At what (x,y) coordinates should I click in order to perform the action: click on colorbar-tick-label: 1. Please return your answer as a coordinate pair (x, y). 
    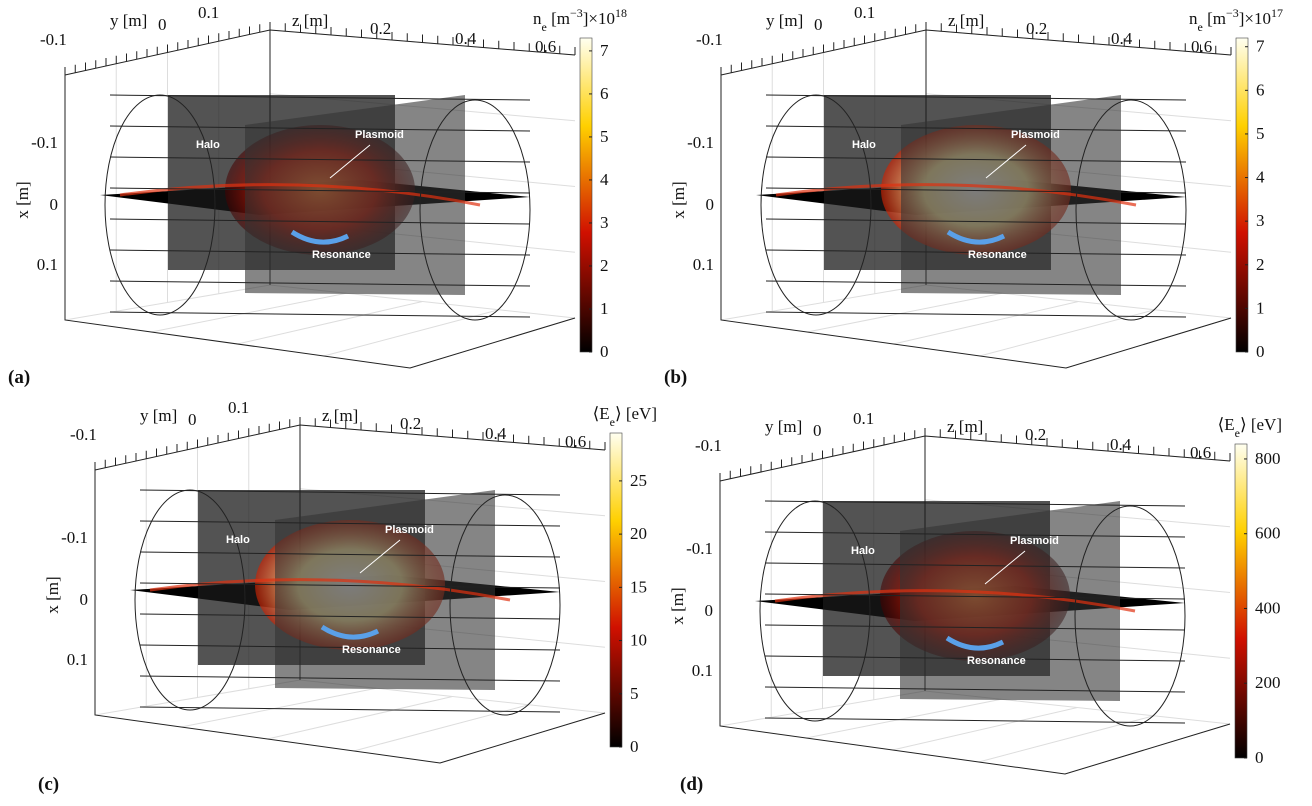
    Looking at the image, I should click on (1260, 307).